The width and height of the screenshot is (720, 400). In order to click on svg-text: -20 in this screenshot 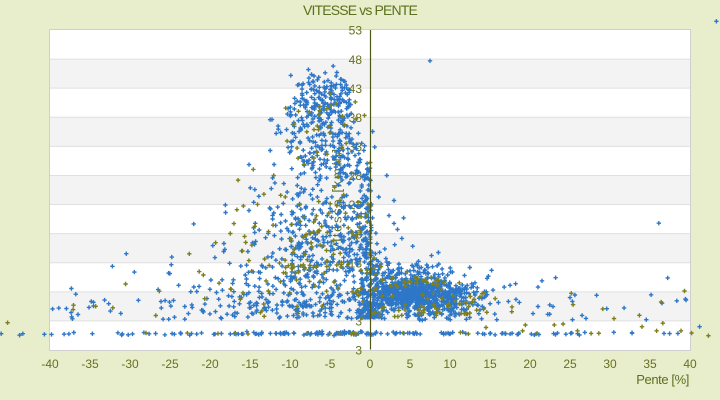, I will do `click(210, 364)`.